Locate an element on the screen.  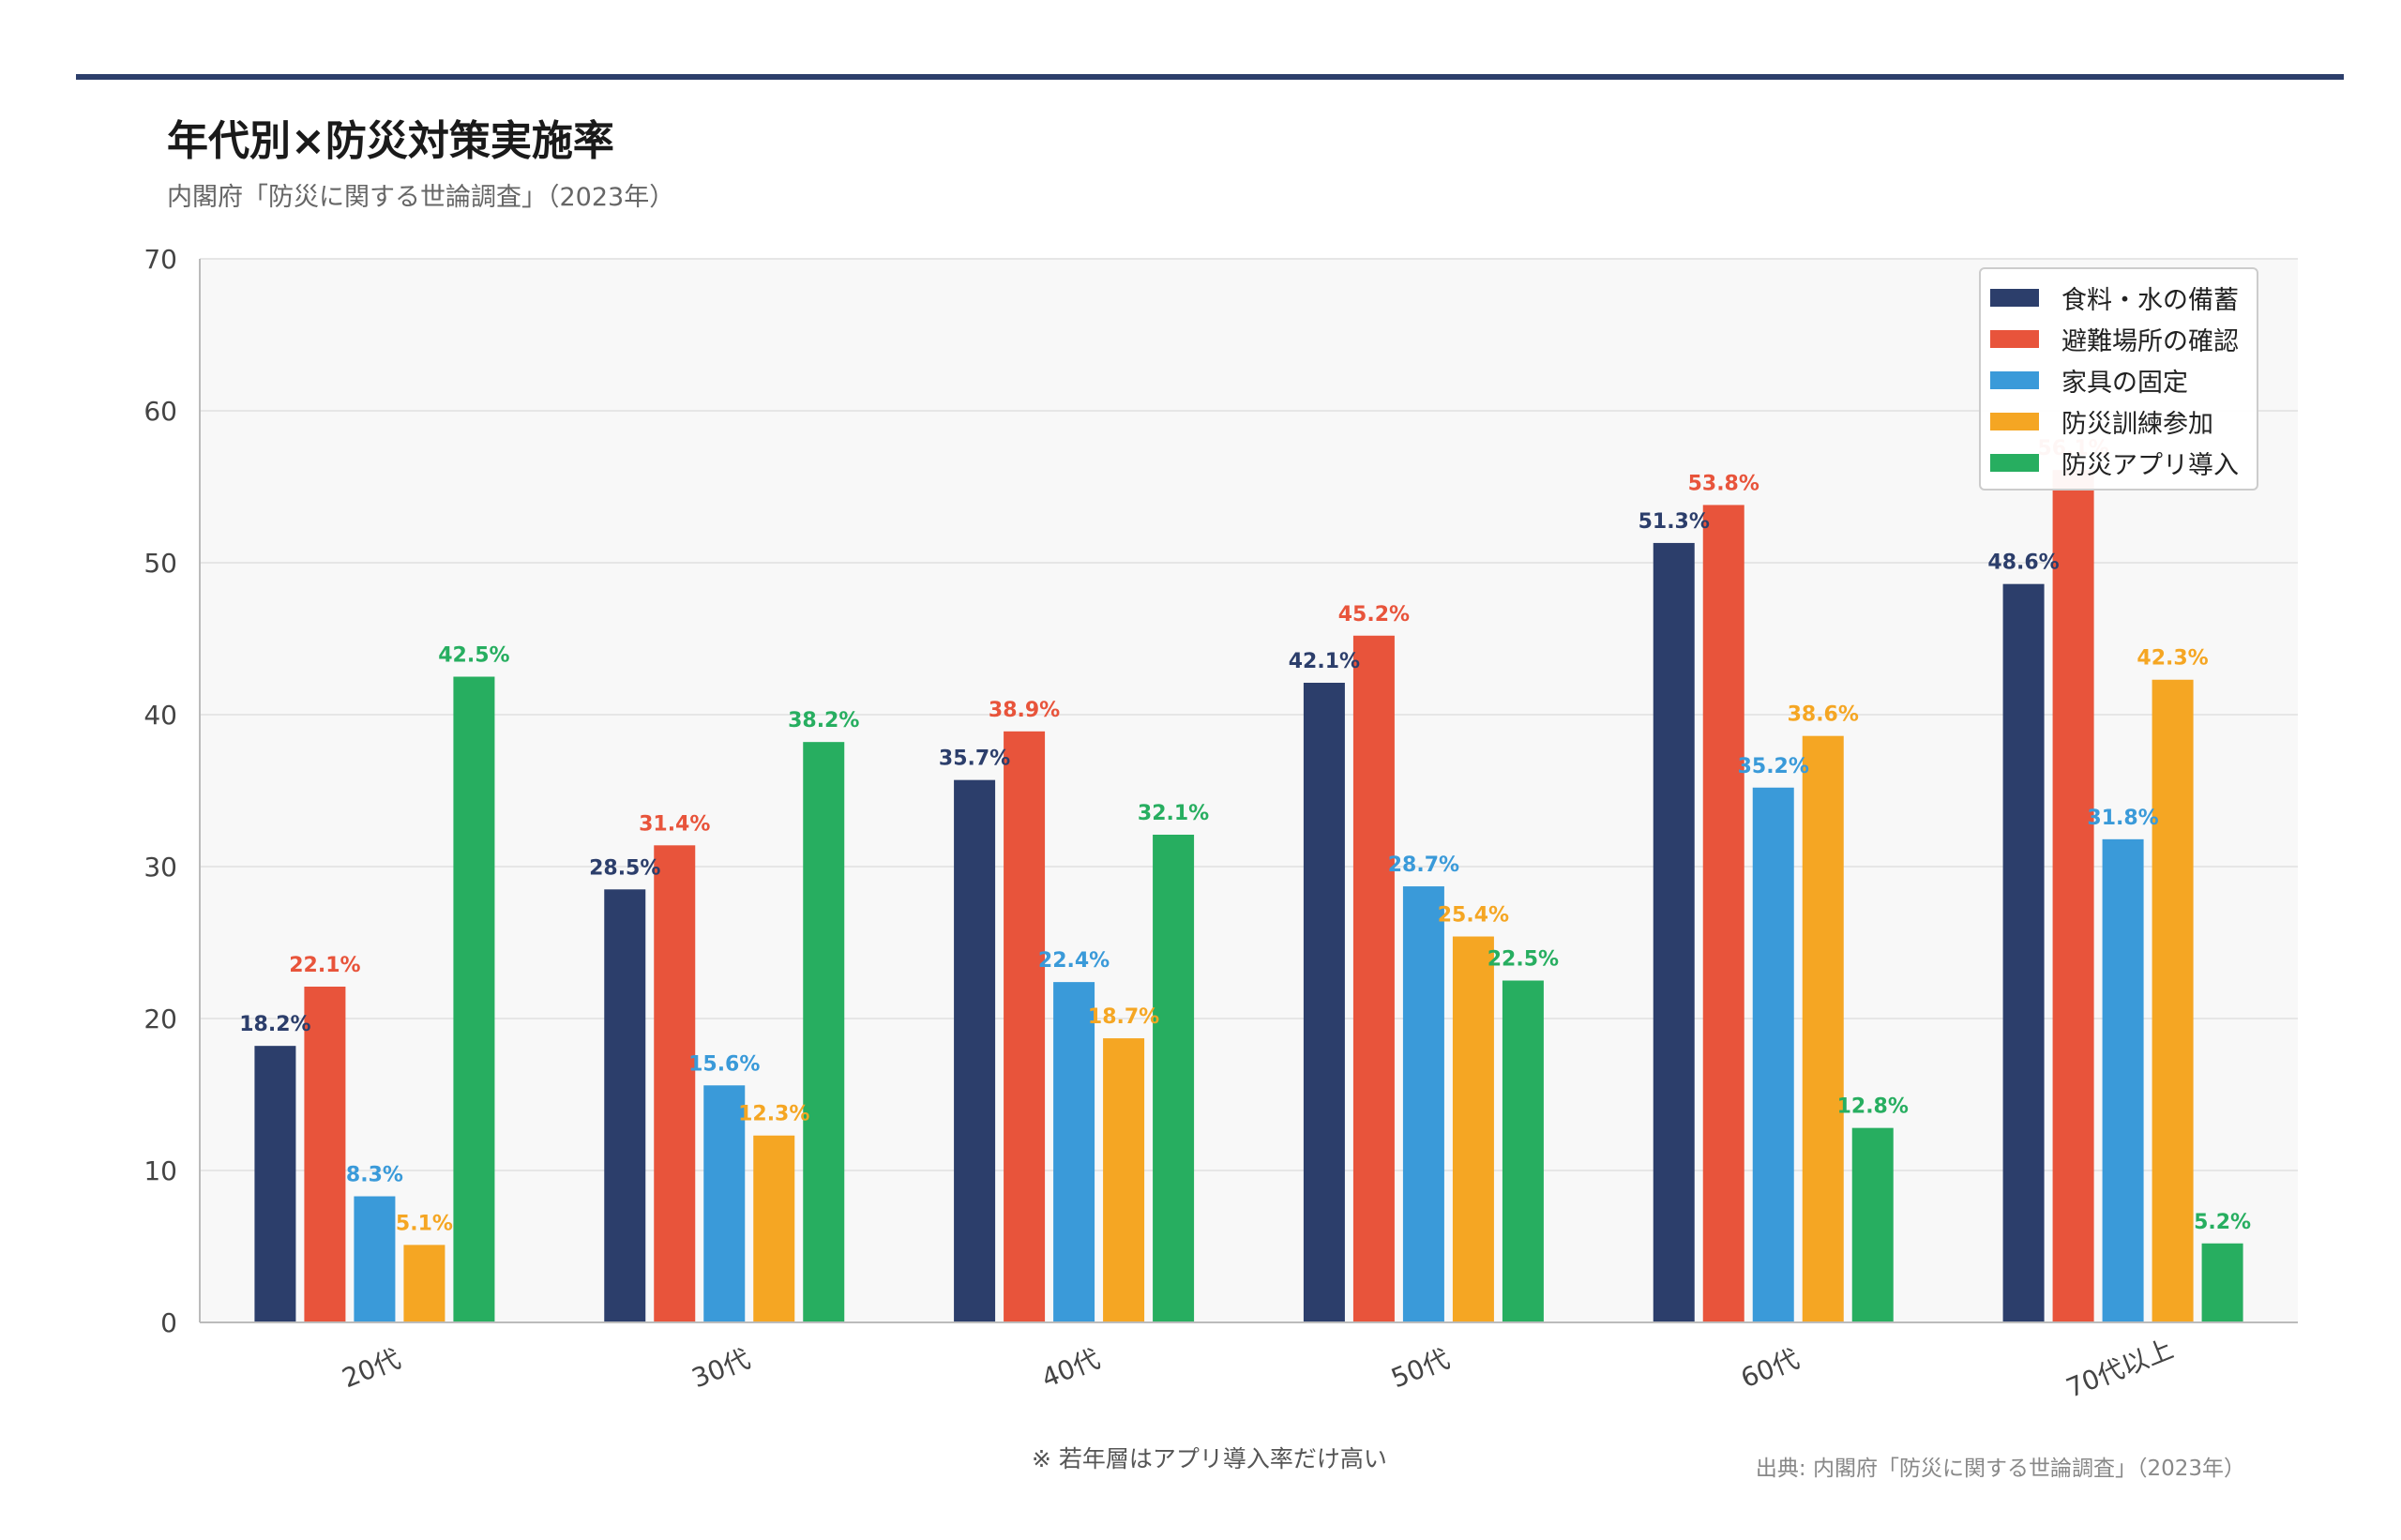
legend-item: 避難場所の確認 is located at coordinates (2118, 338).